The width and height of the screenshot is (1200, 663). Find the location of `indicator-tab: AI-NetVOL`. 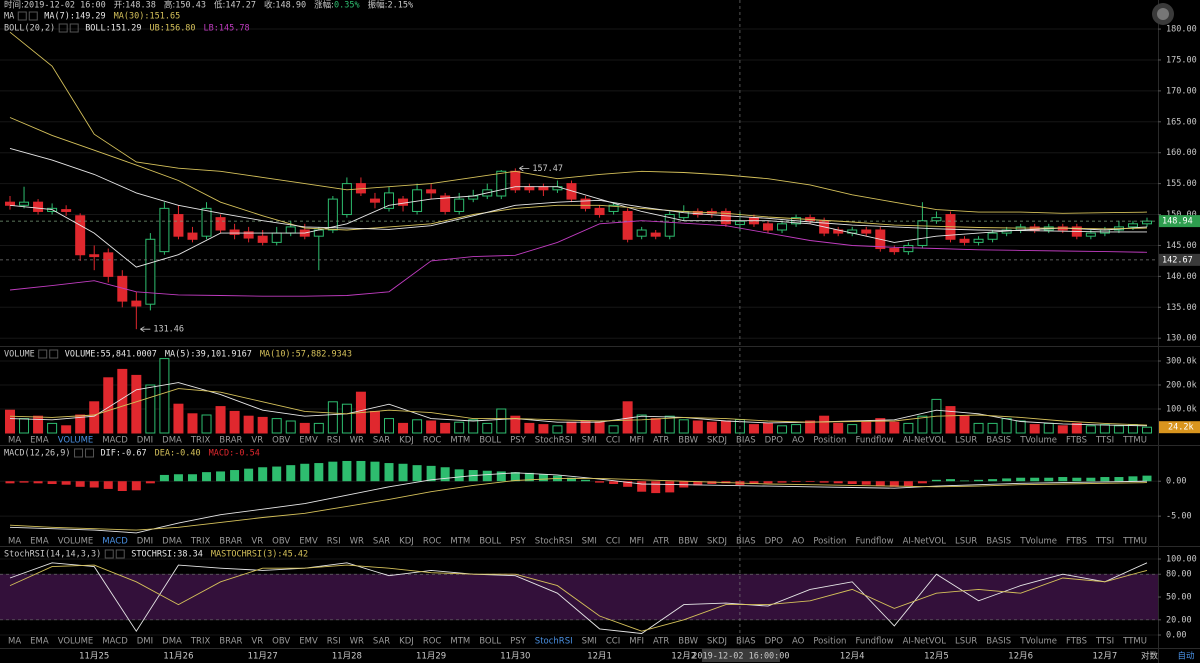

indicator-tab: AI-NetVOL is located at coordinates (925, 642).